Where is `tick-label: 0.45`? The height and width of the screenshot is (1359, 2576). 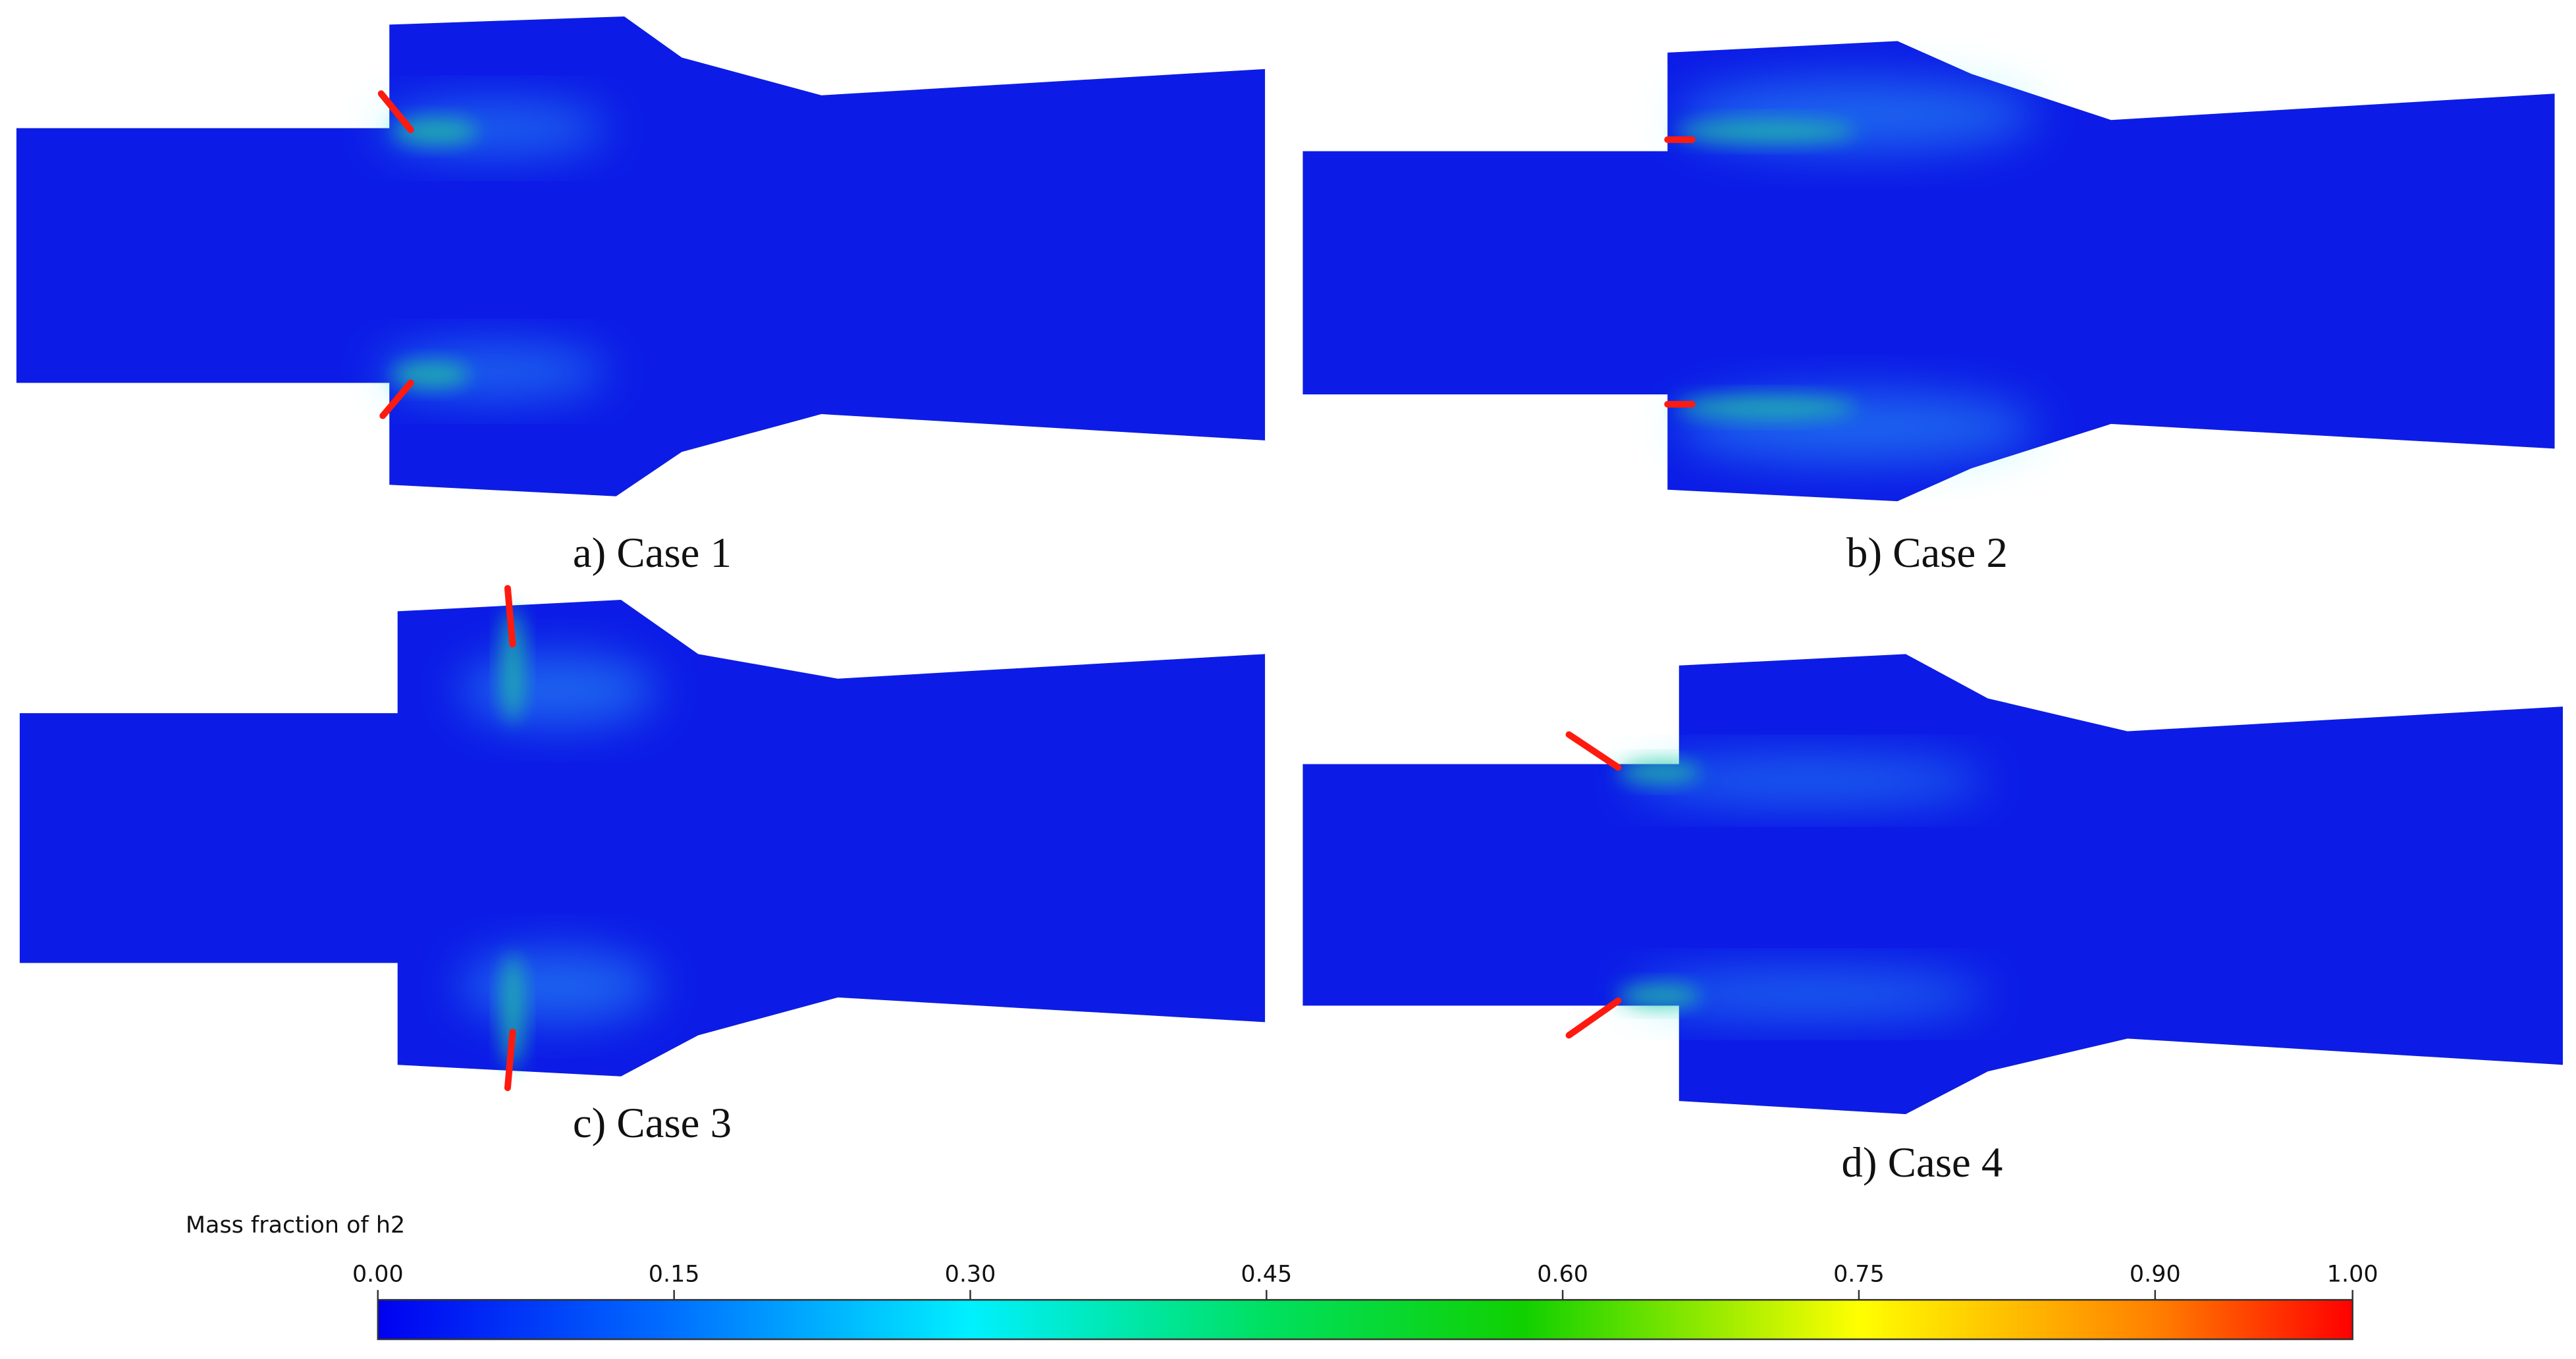 tick-label: 0.45 is located at coordinates (1266, 1275).